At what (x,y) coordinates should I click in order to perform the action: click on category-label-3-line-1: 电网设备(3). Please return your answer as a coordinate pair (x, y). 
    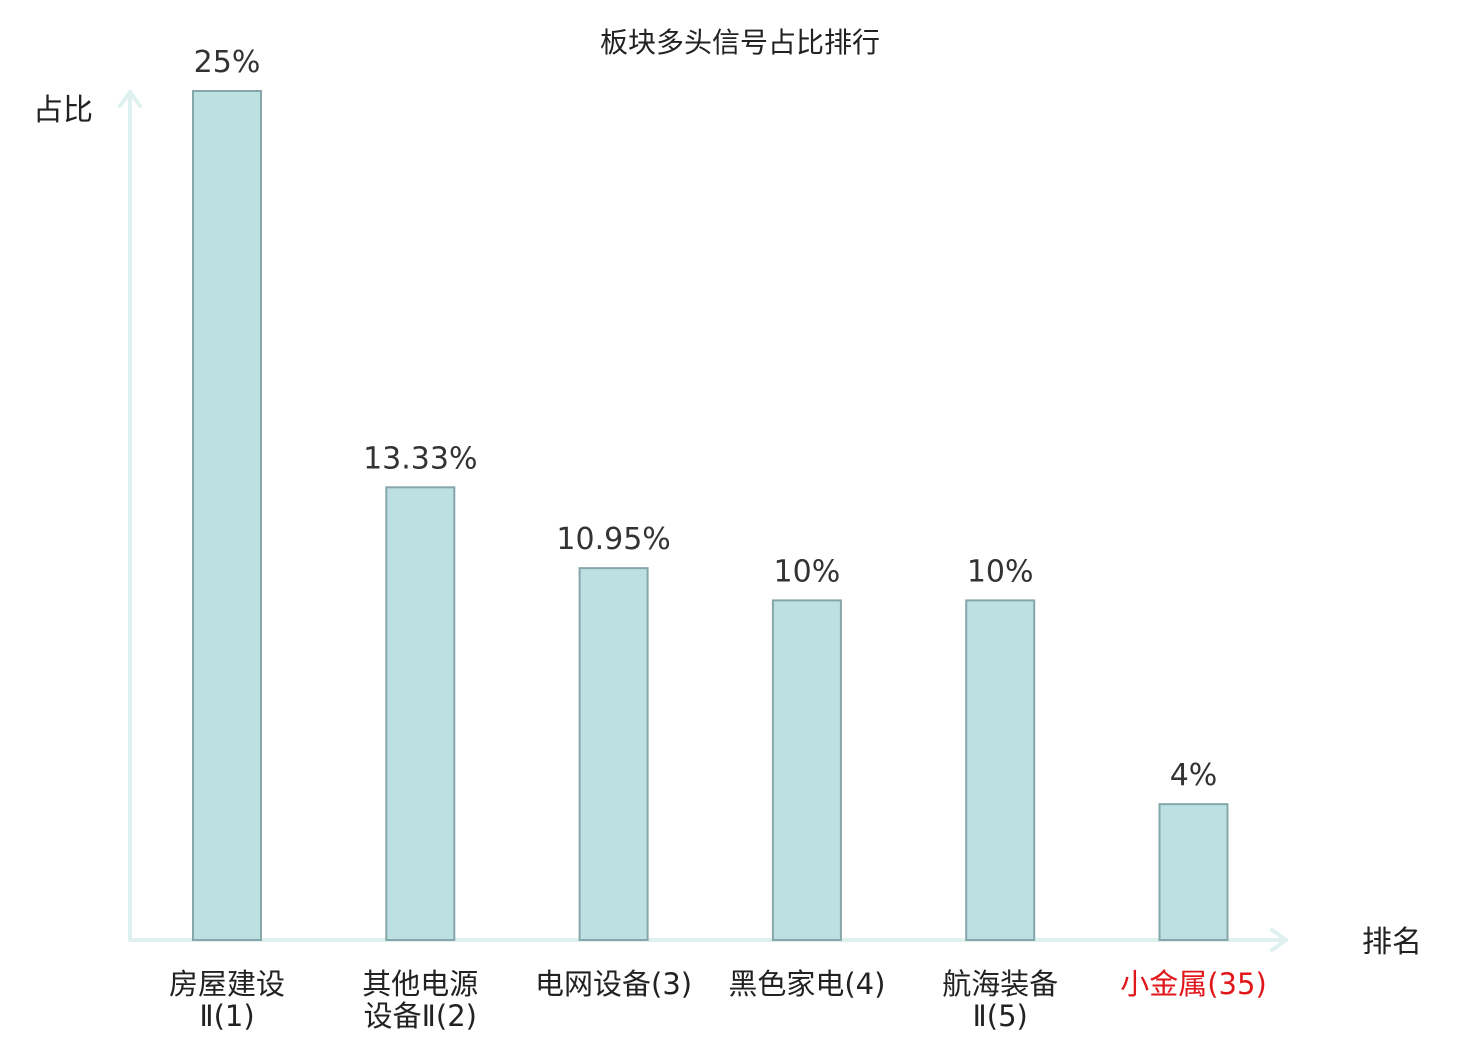
    Looking at the image, I should click on (613, 984).